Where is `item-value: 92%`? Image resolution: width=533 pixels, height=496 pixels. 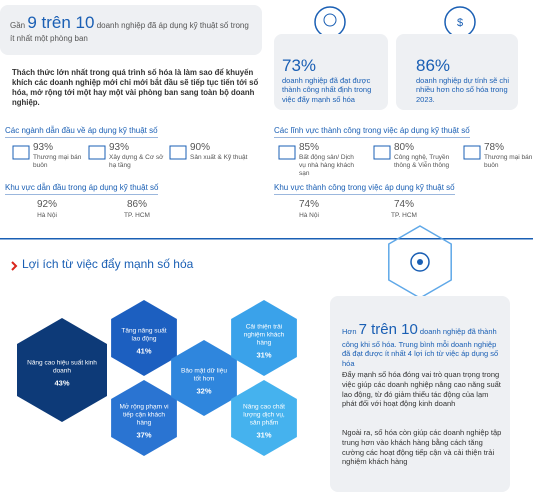
item-value: 92% is located at coordinates (46, 204).